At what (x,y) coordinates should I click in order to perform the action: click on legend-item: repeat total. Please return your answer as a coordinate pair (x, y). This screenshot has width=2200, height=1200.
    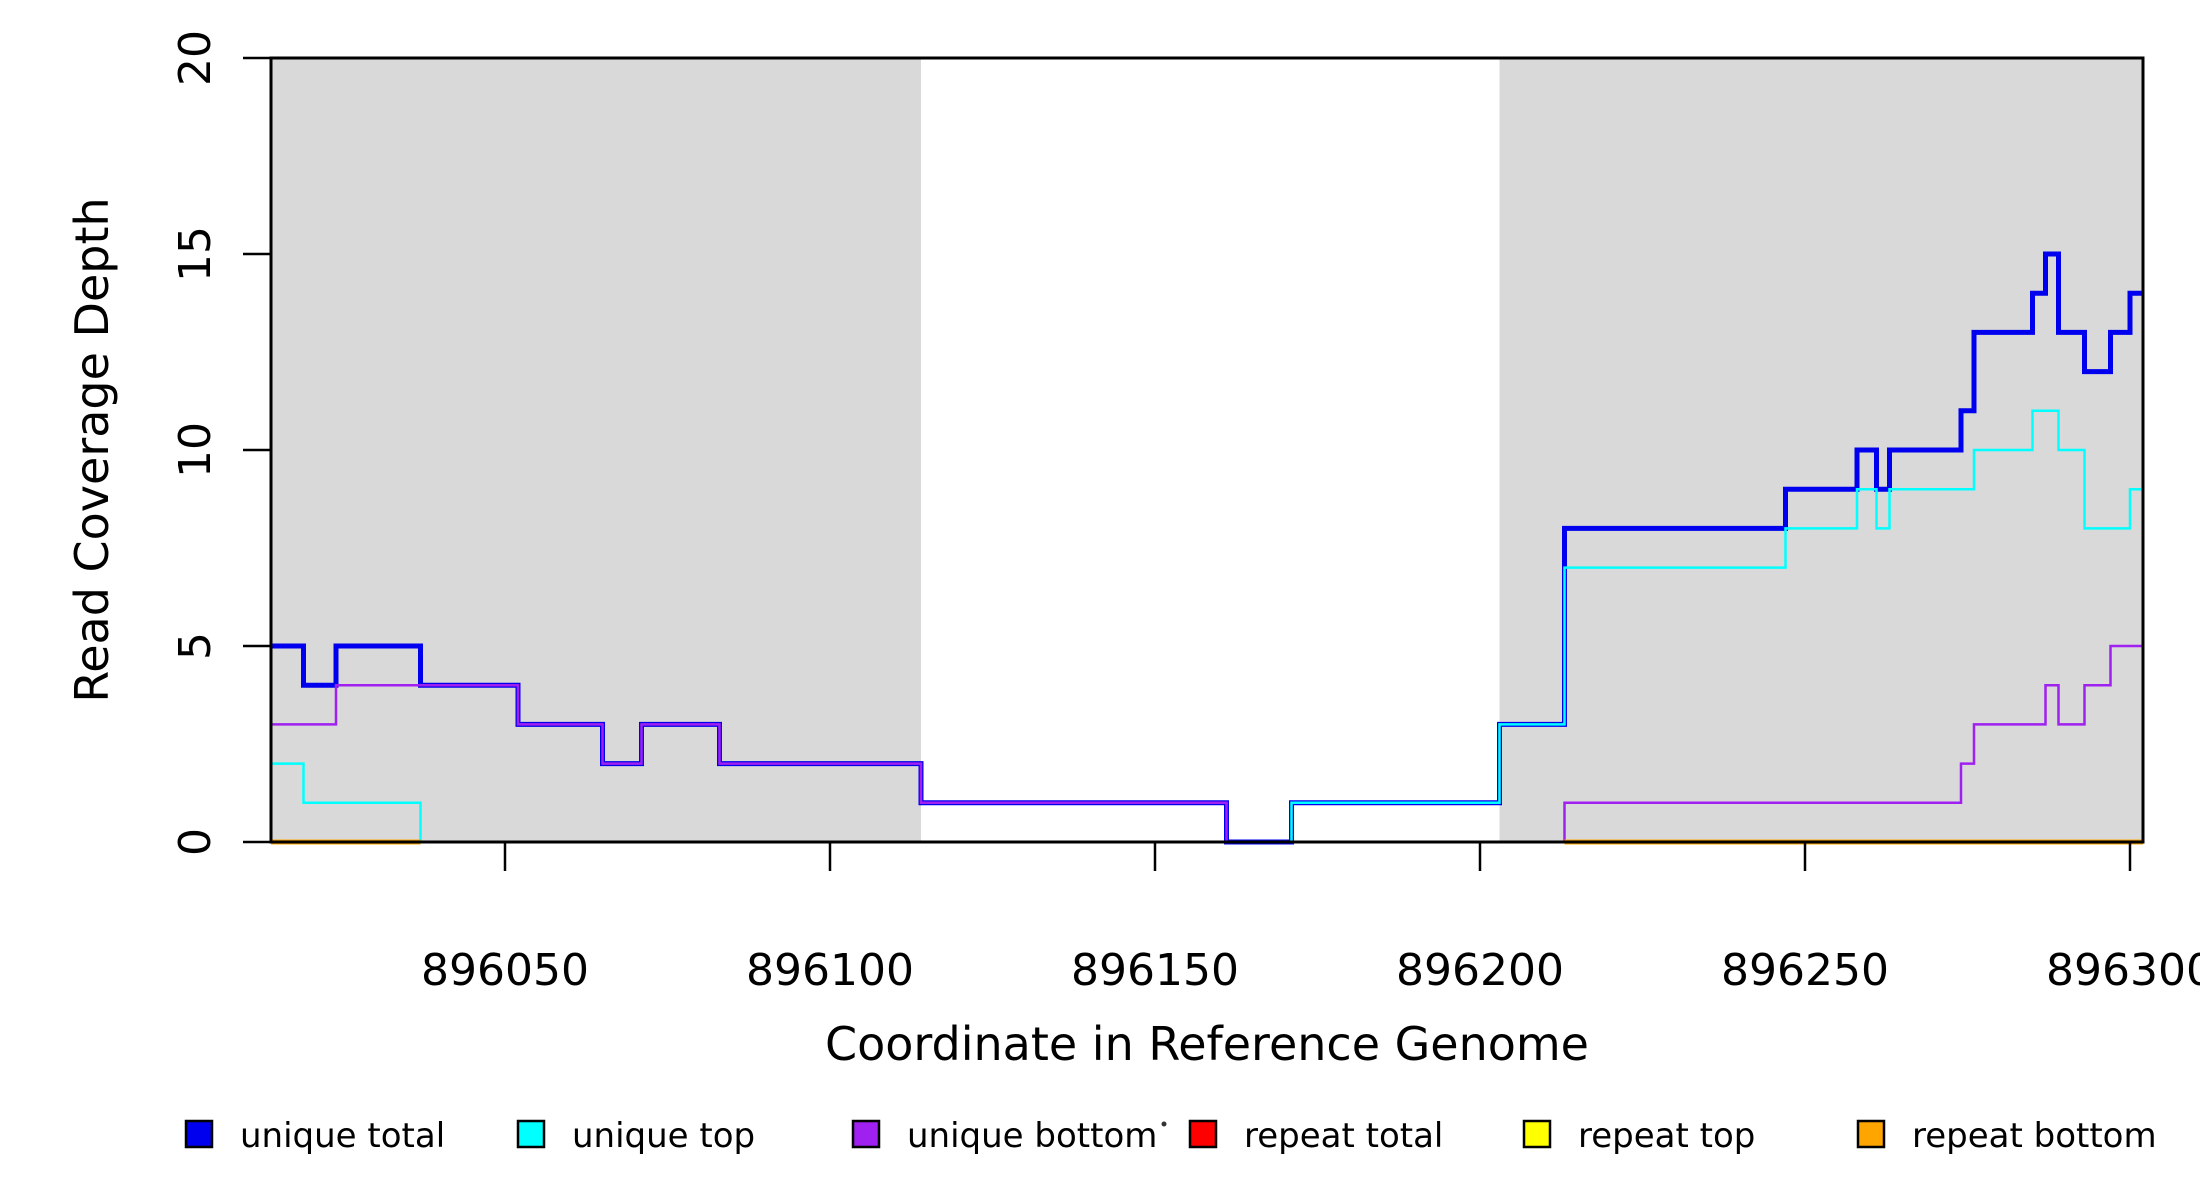
    Looking at the image, I should click on (1315, 1136).